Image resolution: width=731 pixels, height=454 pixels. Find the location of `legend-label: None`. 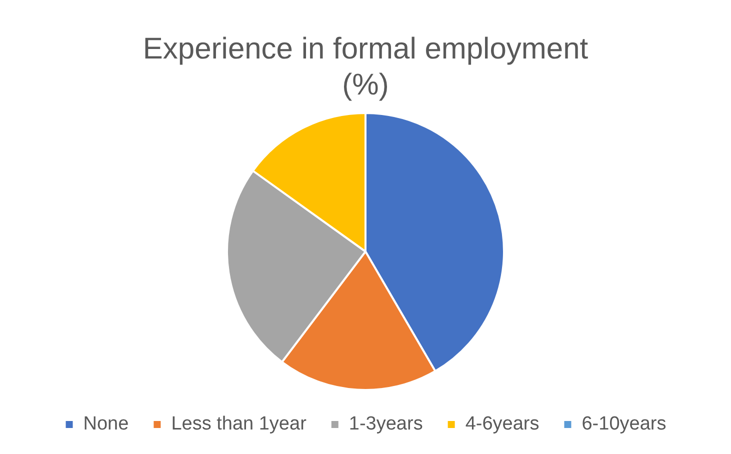

legend-label: None is located at coordinates (106, 424).